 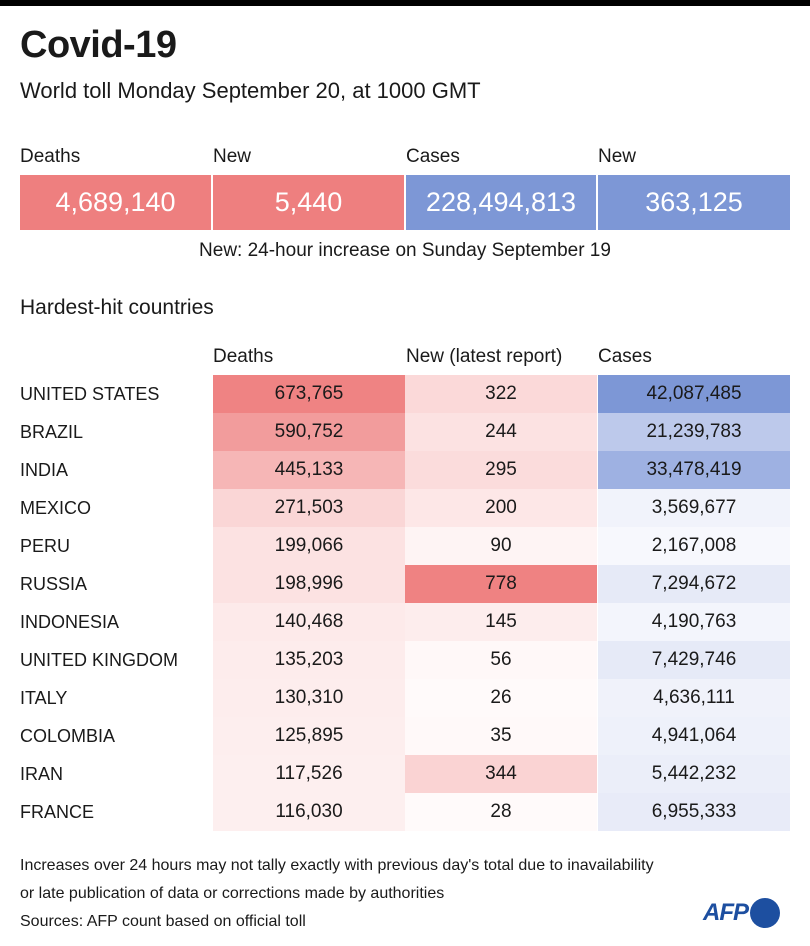 I want to click on afp-logo: AFP, so click(x=741, y=913).